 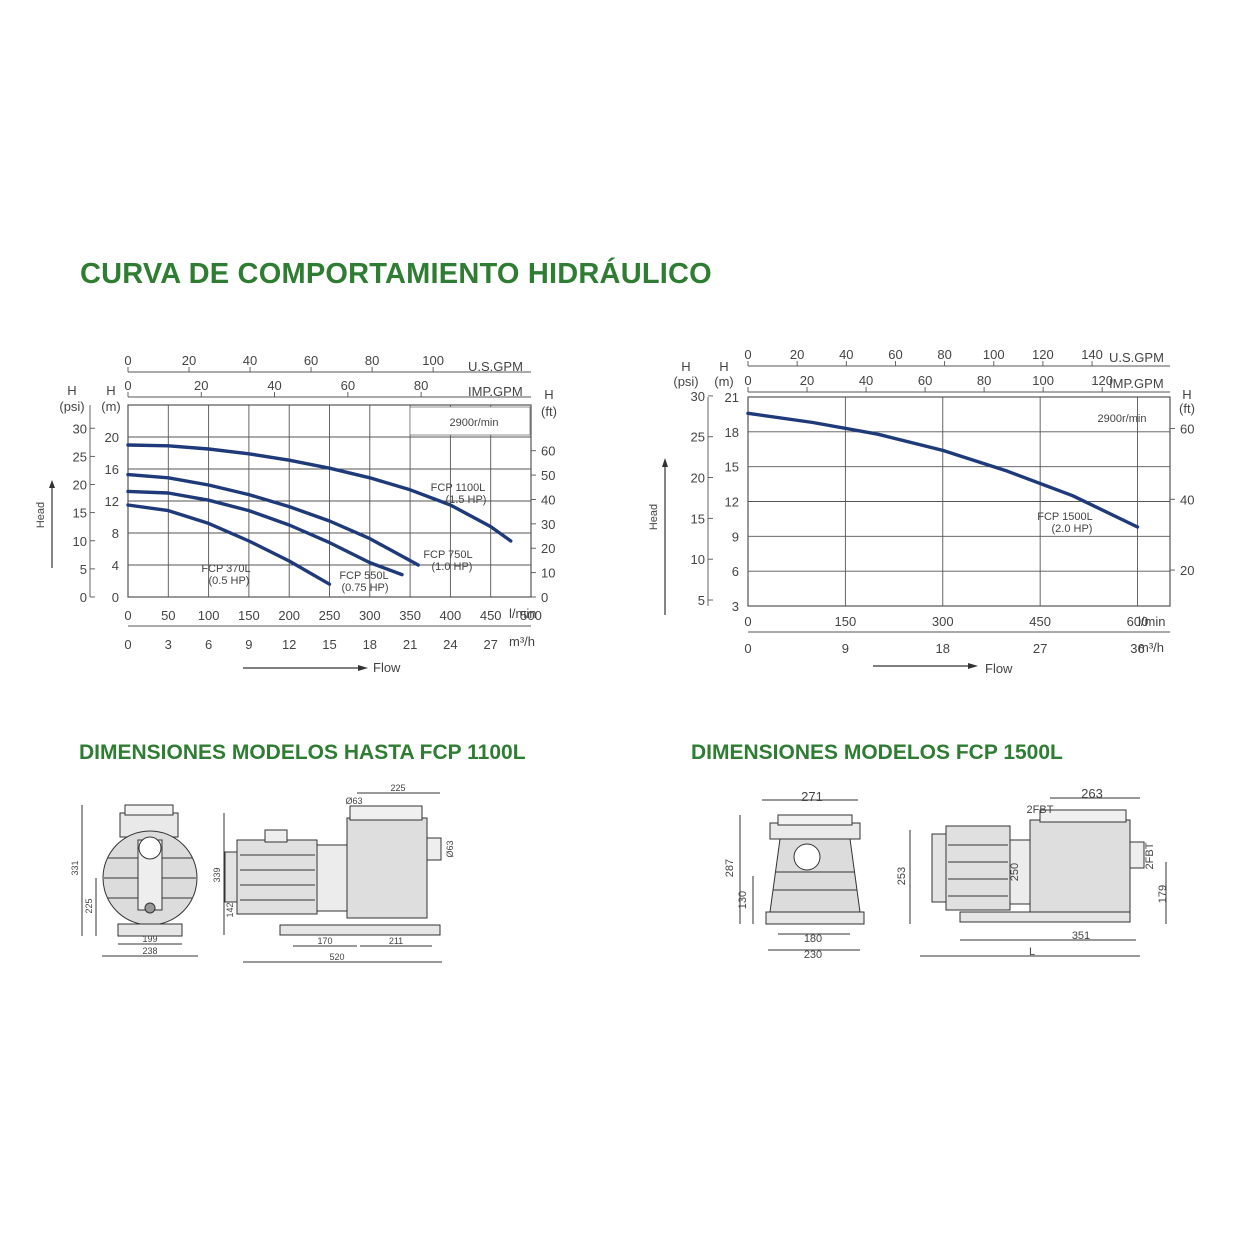 I want to click on x-tick-impgpm: 0, so click(x=127, y=385).